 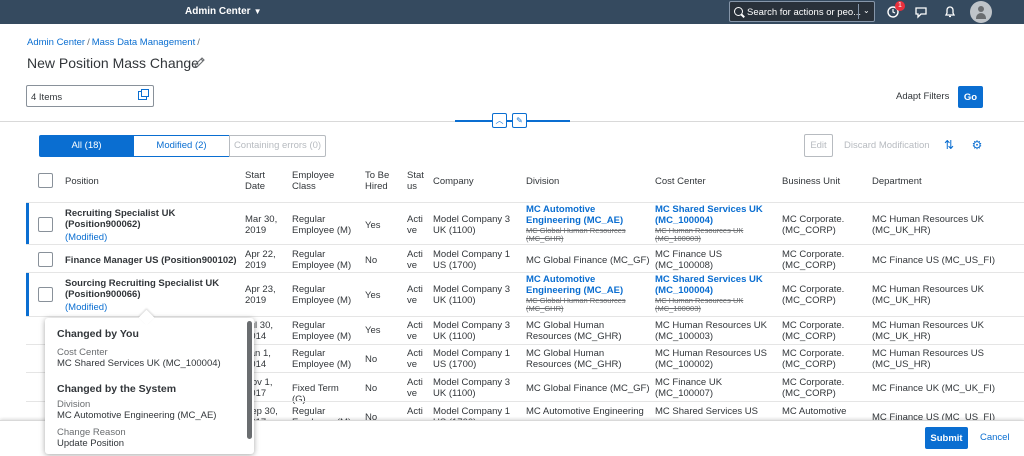 I want to click on row1-business-unit: MC Corporate. (MC_CORP), so click(x=813, y=225).